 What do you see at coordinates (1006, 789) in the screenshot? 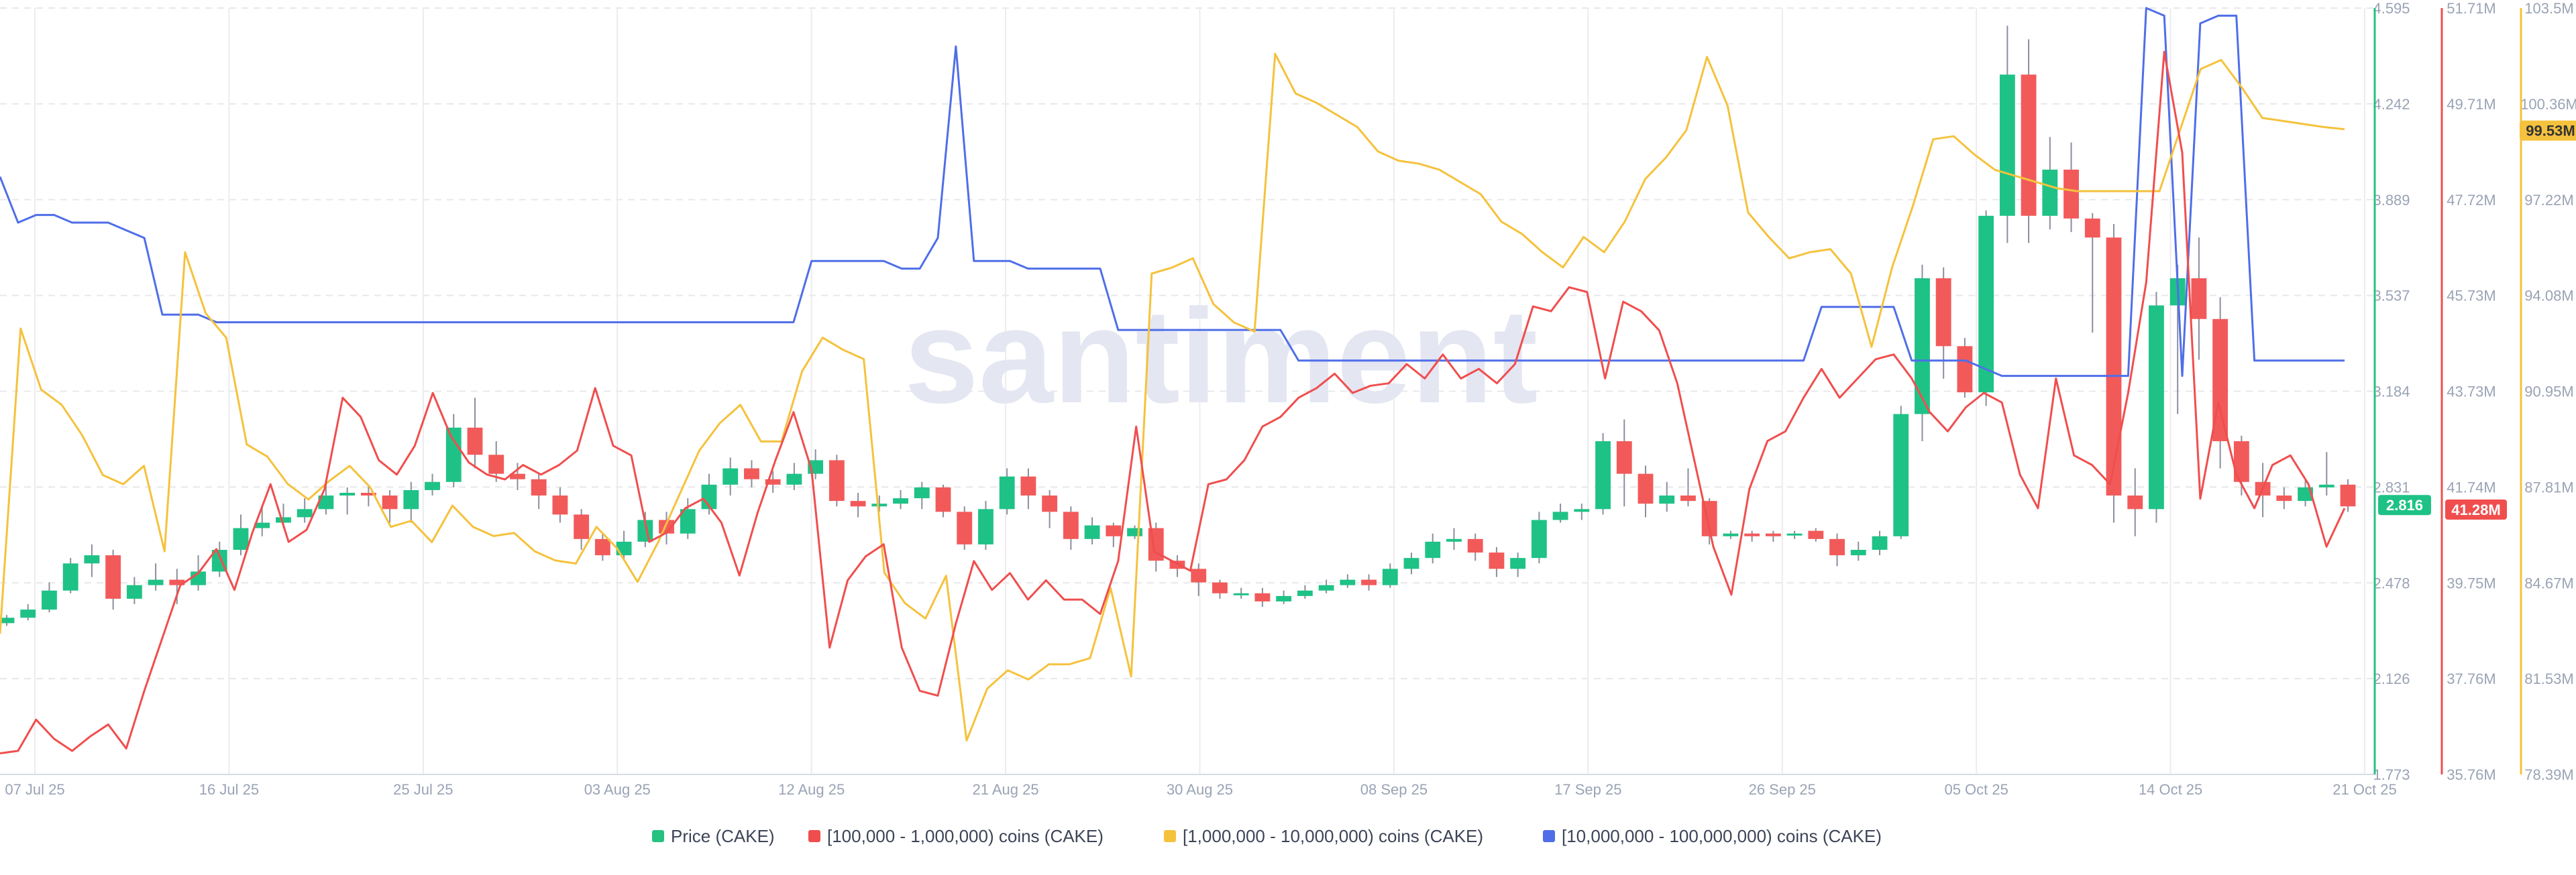
I see `x-tick-label: 21 Aug 25` at bounding box center [1006, 789].